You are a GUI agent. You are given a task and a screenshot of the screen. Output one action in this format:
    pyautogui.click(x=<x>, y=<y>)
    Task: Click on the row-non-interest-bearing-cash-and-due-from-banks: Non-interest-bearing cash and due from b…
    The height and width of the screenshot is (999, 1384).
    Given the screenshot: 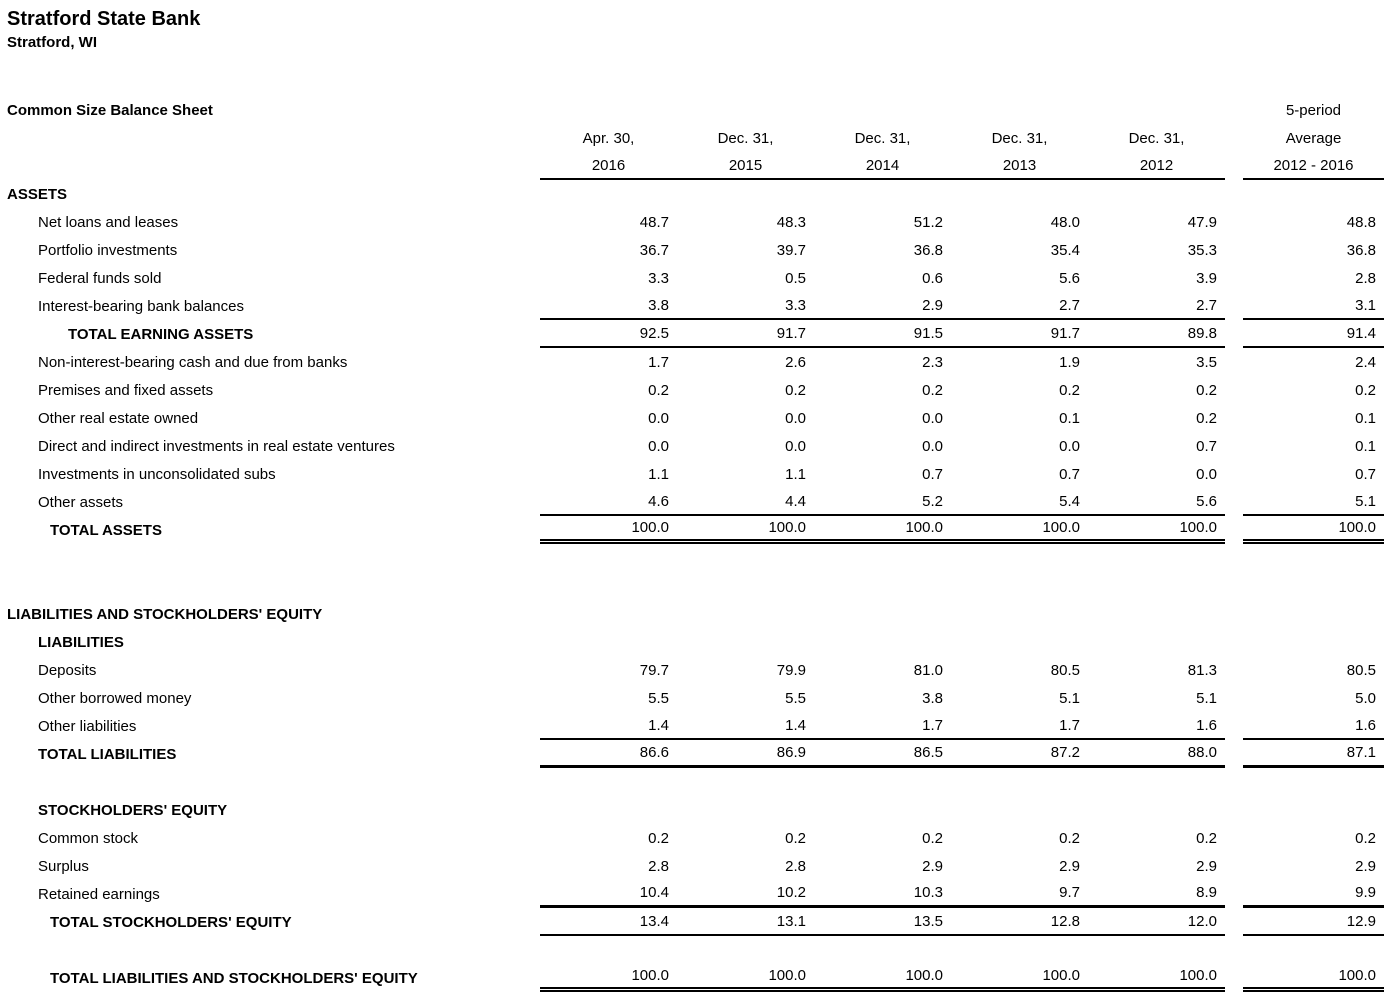 What is the action you would take?
    pyautogui.click(x=692, y=362)
    